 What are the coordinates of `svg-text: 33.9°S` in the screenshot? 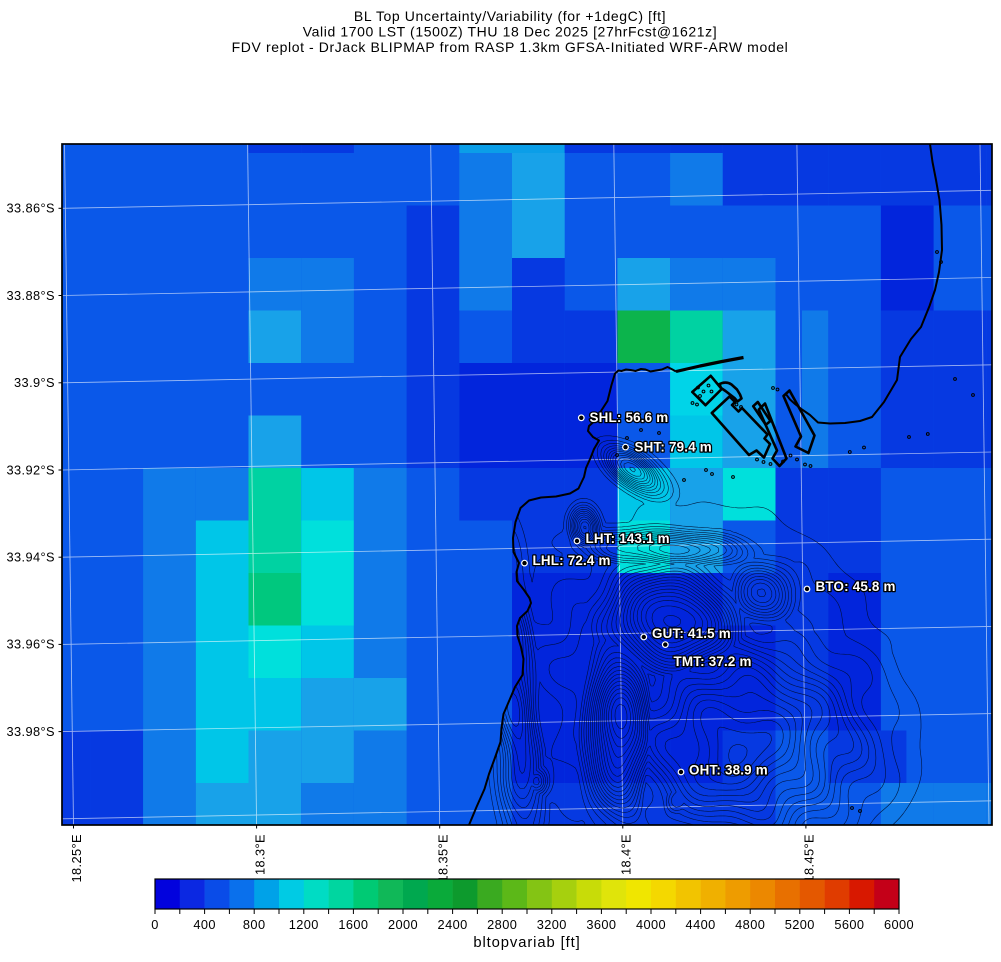 It's located at (34, 382).